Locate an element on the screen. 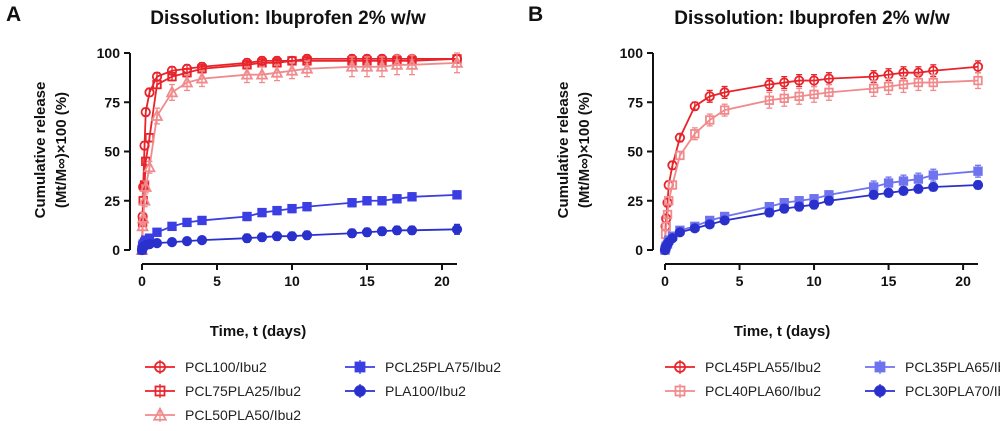 The height and width of the screenshot is (431, 1000). panel-a-legend-item-pcl50pla50-ibu2: PCL50PLA50/Ibu2 is located at coordinates (223, 414).